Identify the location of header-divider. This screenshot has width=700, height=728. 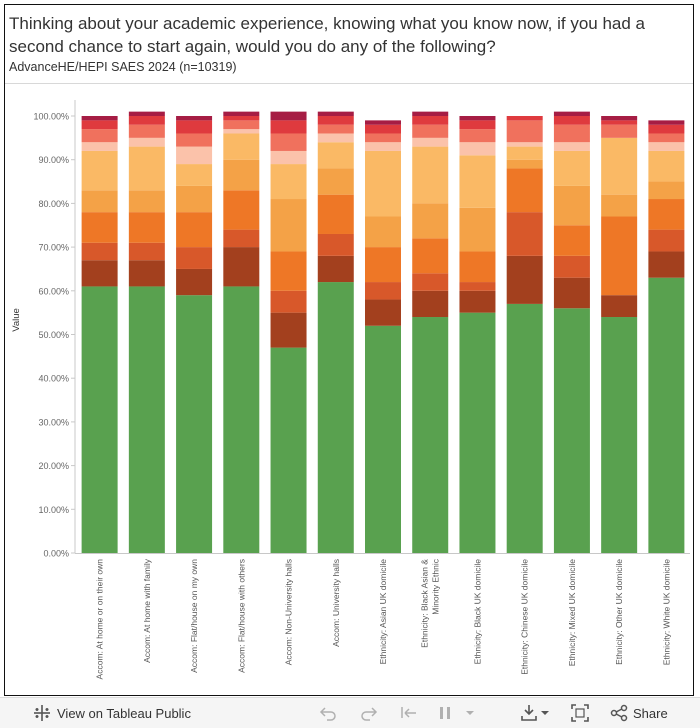
(349, 83).